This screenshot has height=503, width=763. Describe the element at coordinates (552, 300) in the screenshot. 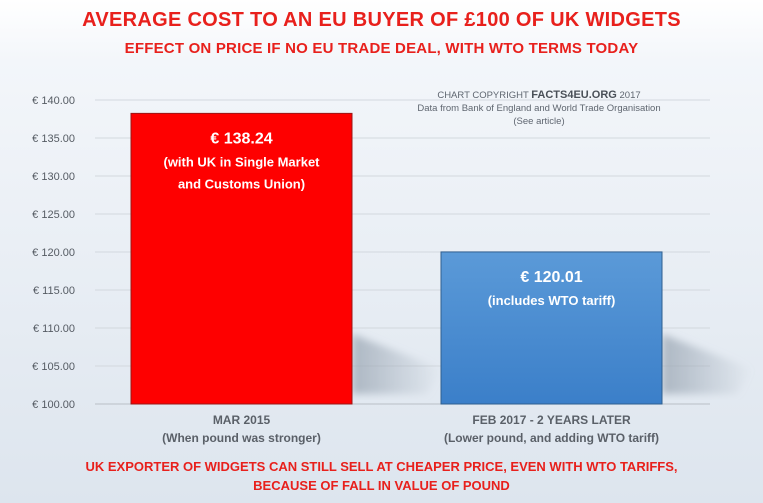

I see `bar-annotation: (includes WTO tariff)` at that location.